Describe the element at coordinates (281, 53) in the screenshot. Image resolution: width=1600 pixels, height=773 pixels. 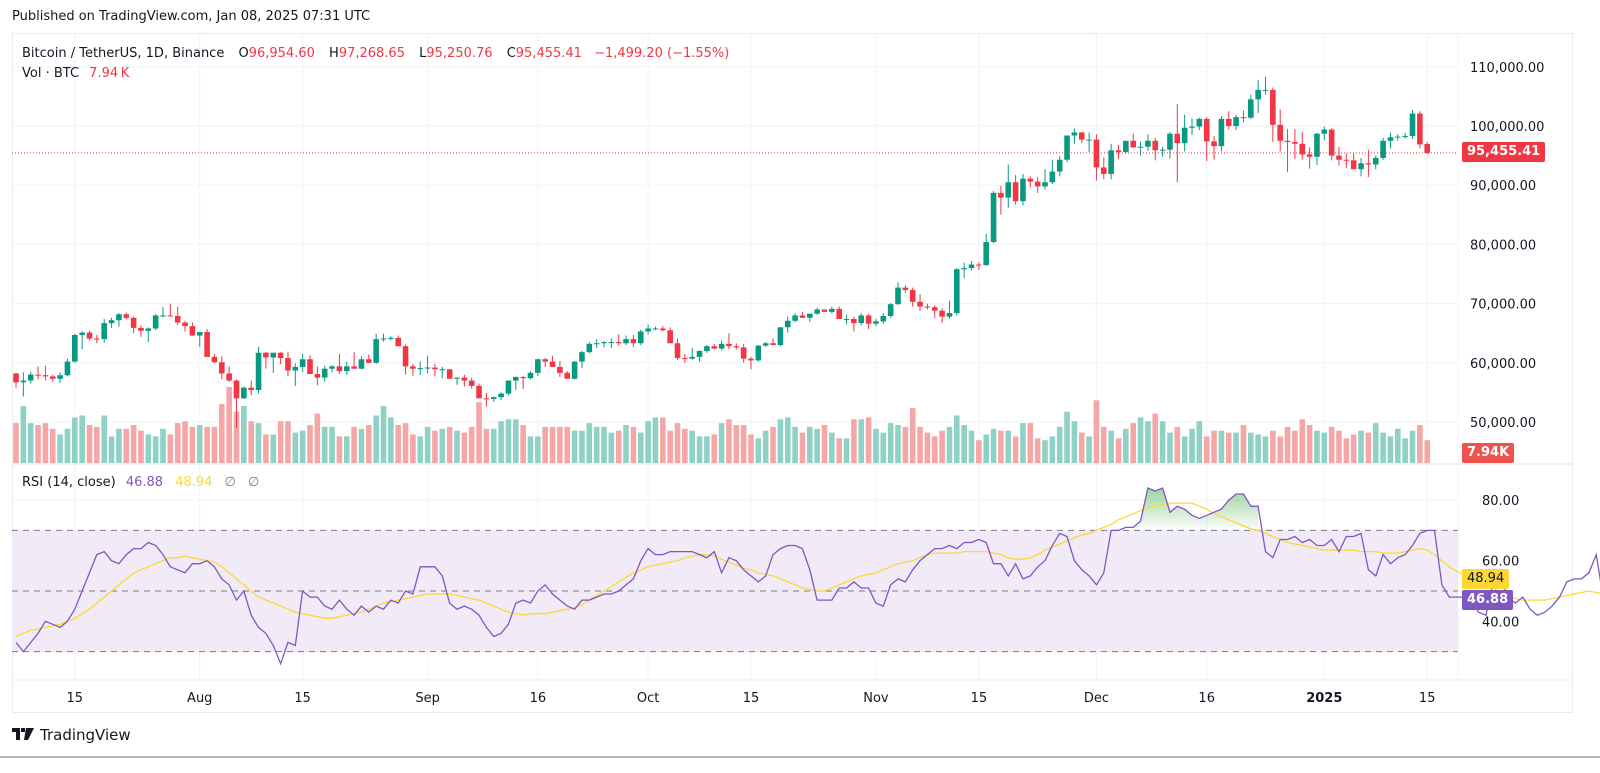
I see `open-value: 96,954.60` at that location.